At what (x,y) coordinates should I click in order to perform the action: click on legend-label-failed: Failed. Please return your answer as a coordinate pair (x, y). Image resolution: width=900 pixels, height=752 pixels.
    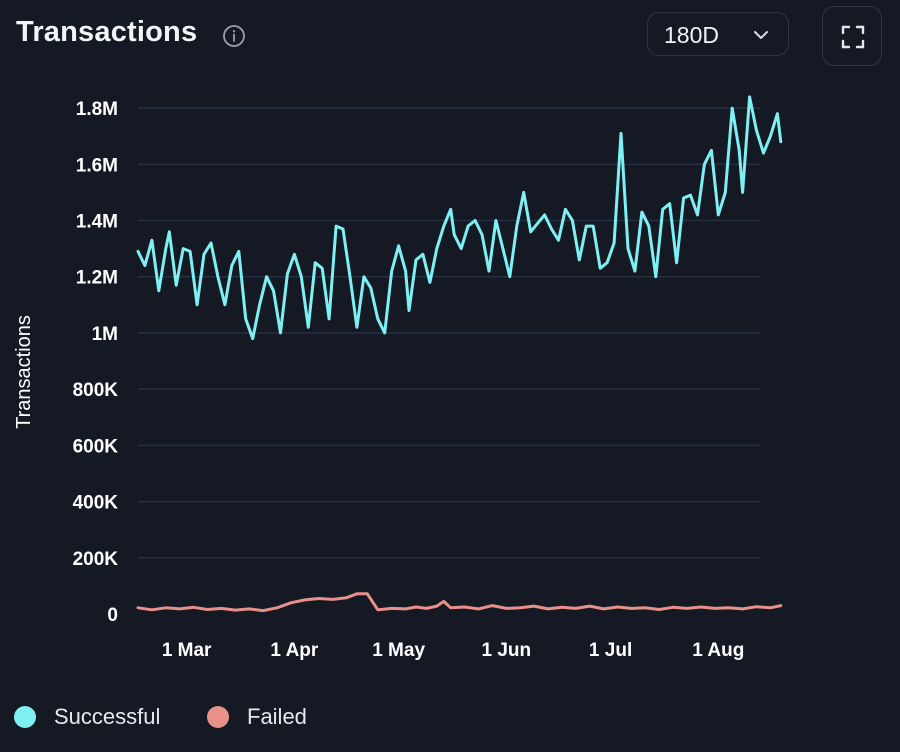
    Looking at the image, I should click on (277, 716).